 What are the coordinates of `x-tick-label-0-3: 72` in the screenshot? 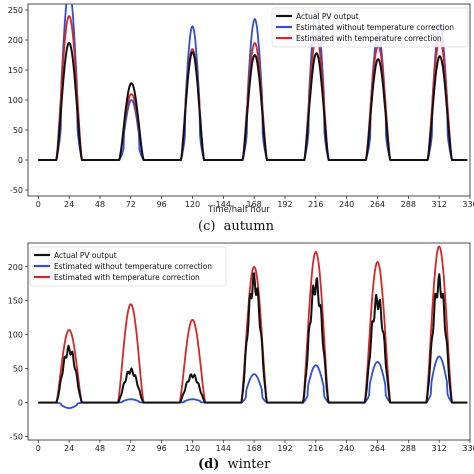 It's located at (131, 204).